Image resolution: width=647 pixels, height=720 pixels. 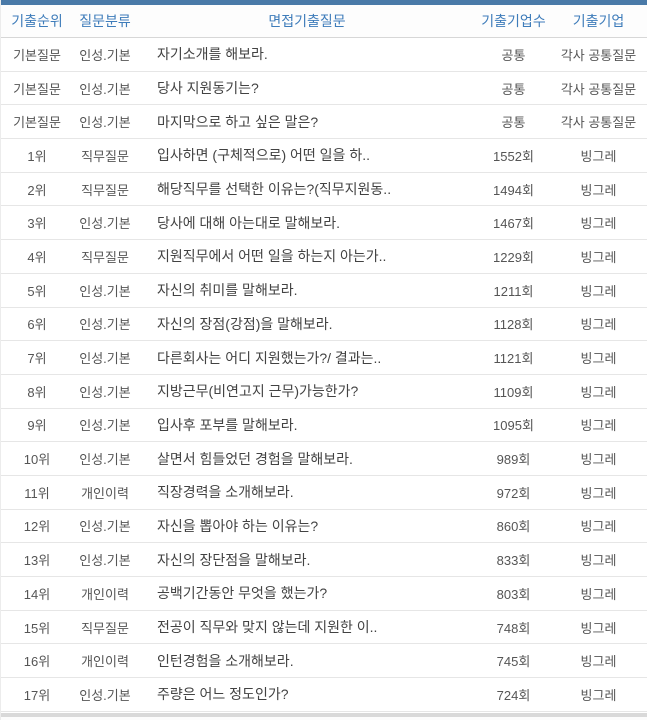 What do you see at coordinates (513, 325) in the screenshot?
I see `count-cell: 1128회` at bounding box center [513, 325].